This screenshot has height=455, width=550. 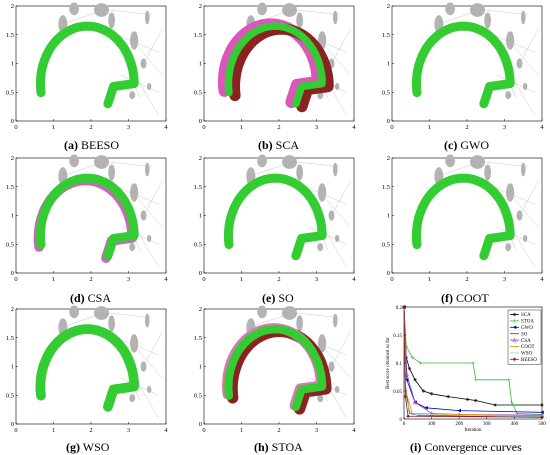 What do you see at coordinates (524, 334) in the screenshot?
I see `legend-entry: SO` at bounding box center [524, 334].